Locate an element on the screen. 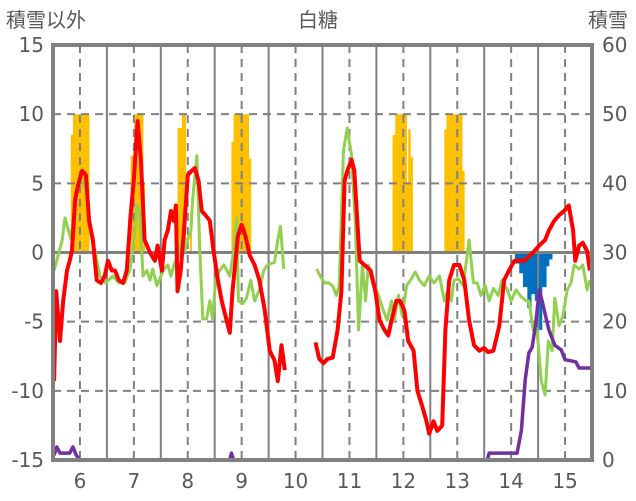  right-y-tick-label: 40 is located at coordinates (614, 183).